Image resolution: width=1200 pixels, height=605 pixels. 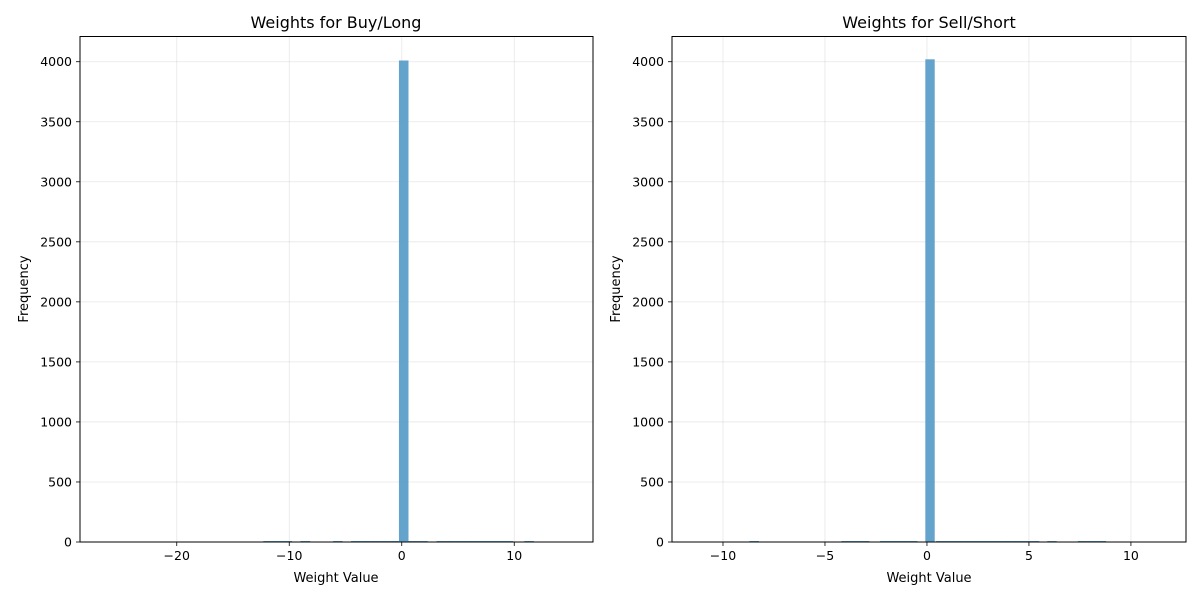 What do you see at coordinates (825, 555) in the screenshot?
I see `x-tick-label: −5` at bounding box center [825, 555].